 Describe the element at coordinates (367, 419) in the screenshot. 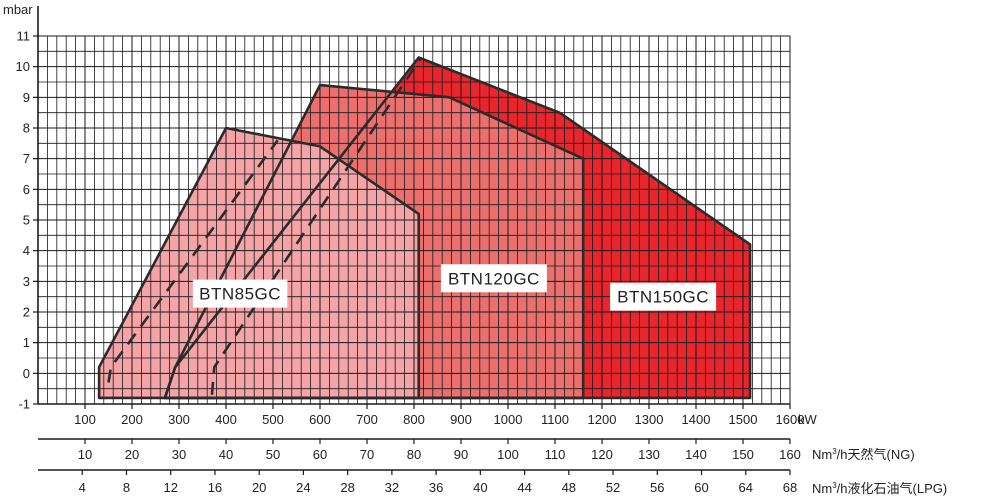

I see `x-tick-label: 700` at that location.